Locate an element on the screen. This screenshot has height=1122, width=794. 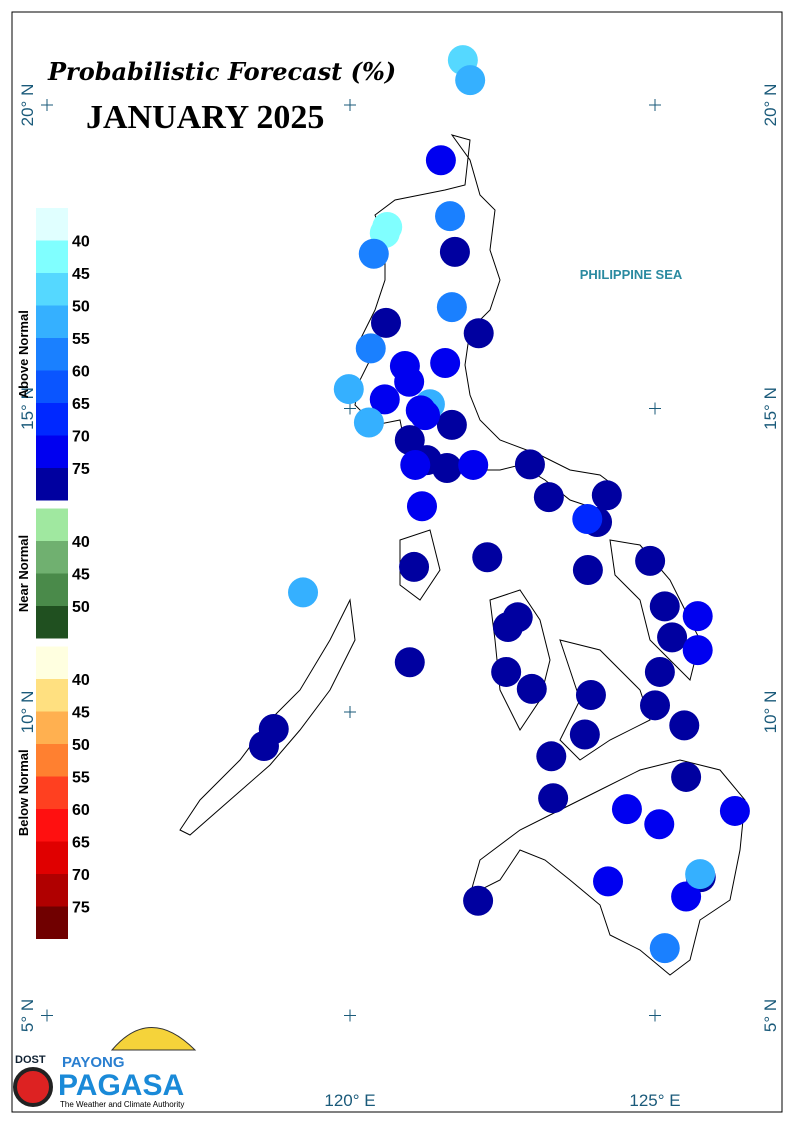
lat-label-right: 15° N is located at coordinates (770, 408).